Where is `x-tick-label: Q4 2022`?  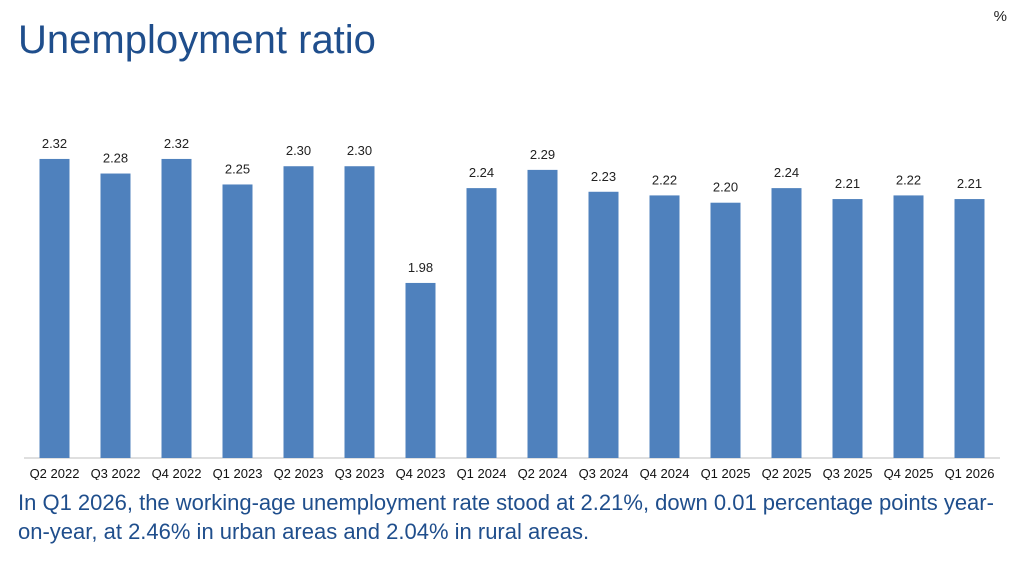 x-tick-label: Q4 2022 is located at coordinates (177, 473).